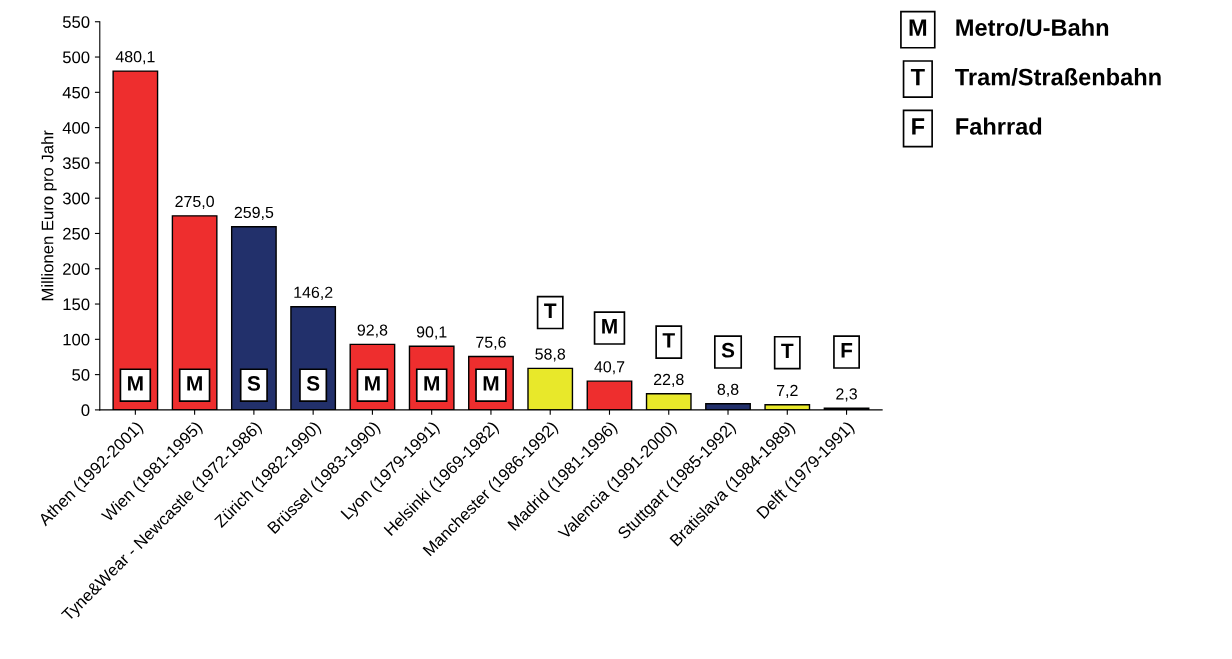 Image resolution: width=1232 pixels, height=659 pixels. Describe the element at coordinates (918, 27) in the screenshot. I see `text: M` at that location.